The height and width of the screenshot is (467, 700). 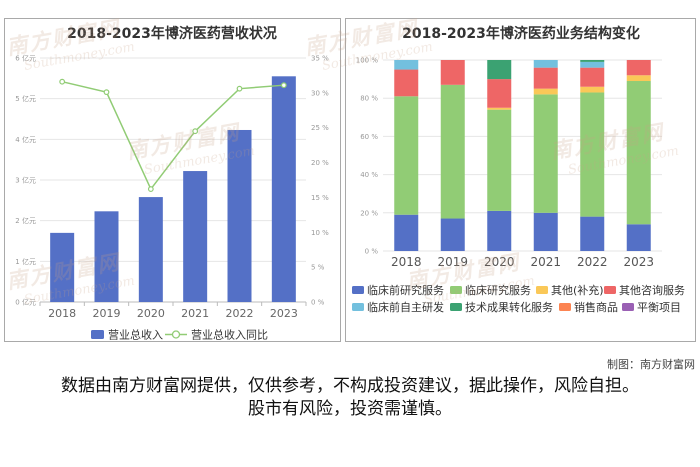 I want to click on y-tick-label: 20 %, so click(x=369, y=213).